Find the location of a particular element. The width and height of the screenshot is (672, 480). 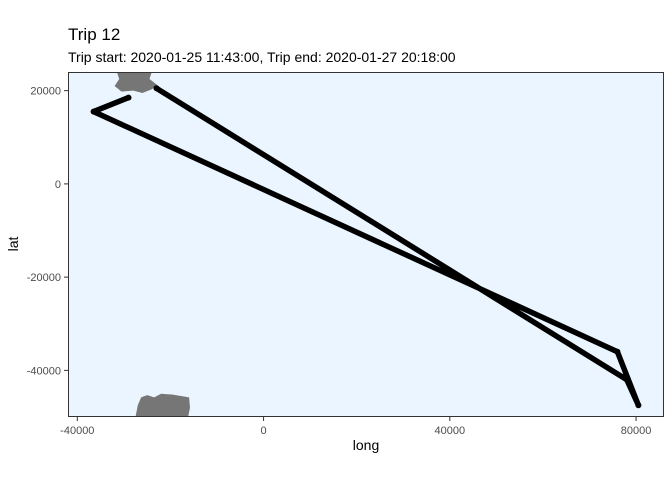

x-axis-title: long is located at coordinates (366, 445).